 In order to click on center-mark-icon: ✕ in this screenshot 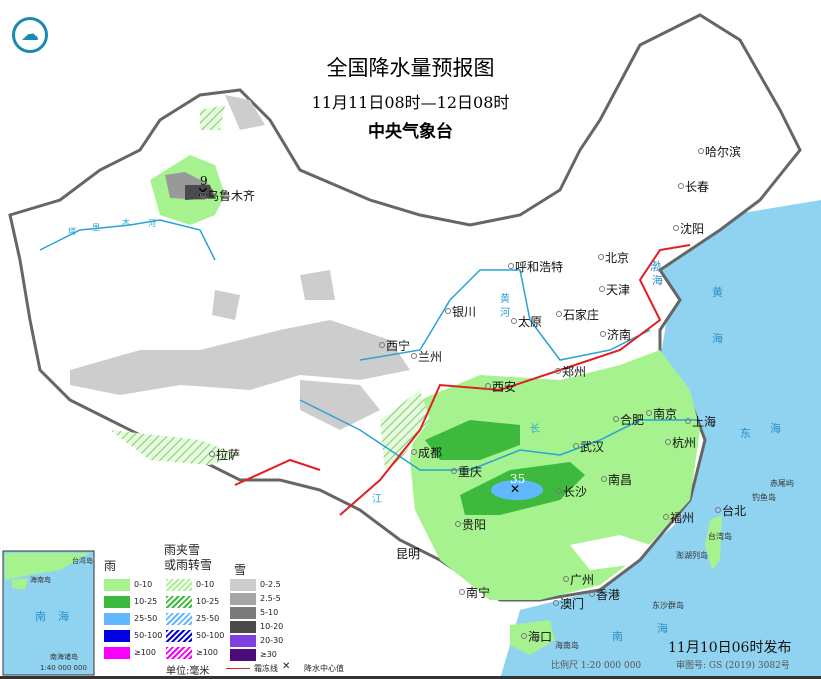, I will do `click(286, 666)`.